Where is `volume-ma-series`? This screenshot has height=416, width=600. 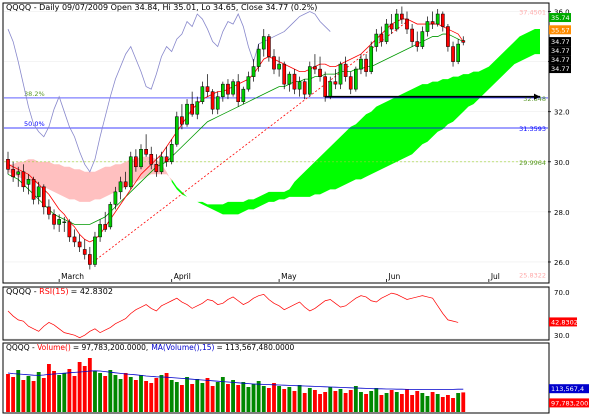 volume-ma-series is located at coordinates (235, 380).